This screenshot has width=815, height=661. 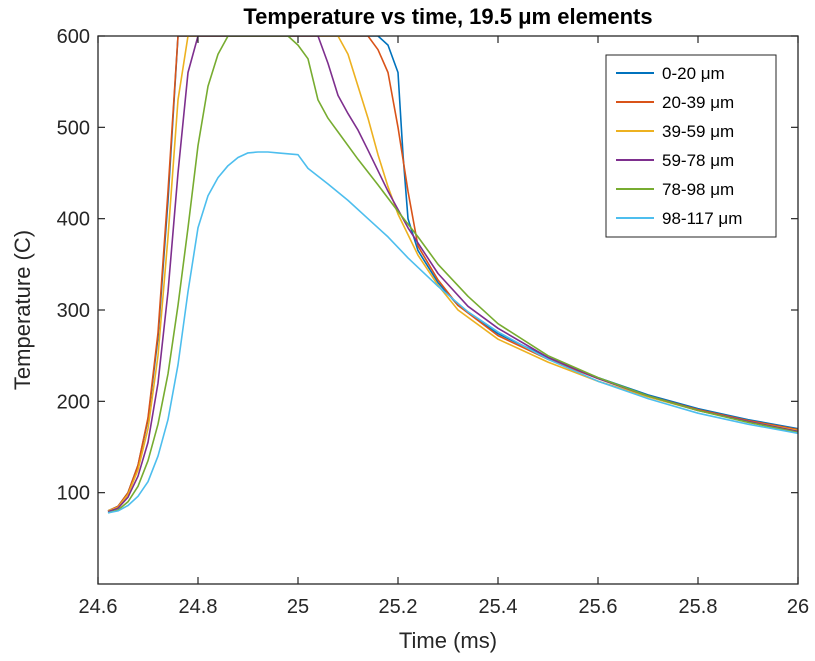 I want to click on legend-label: 20-39 μm, so click(x=698, y=102).